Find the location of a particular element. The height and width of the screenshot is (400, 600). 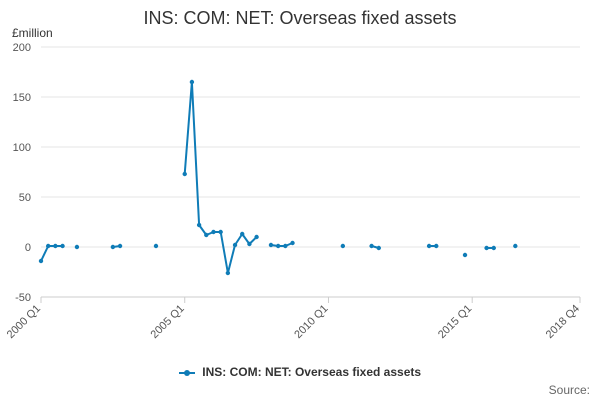

y-tick-label: 100 is located at coordinates (22, 148).